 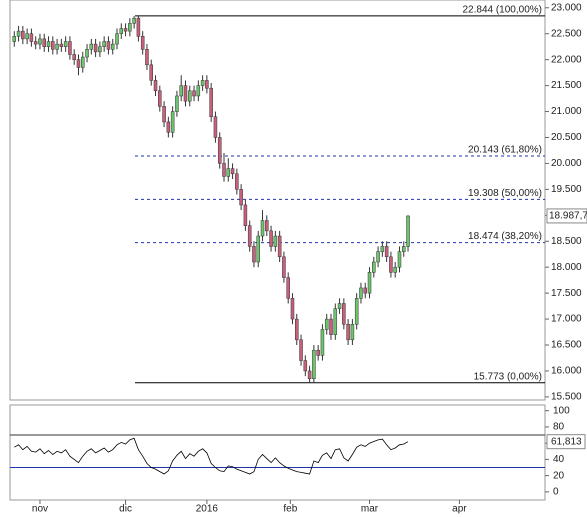 I want to click on last-price-label: 18.987,7, so click(x=568, y=216).